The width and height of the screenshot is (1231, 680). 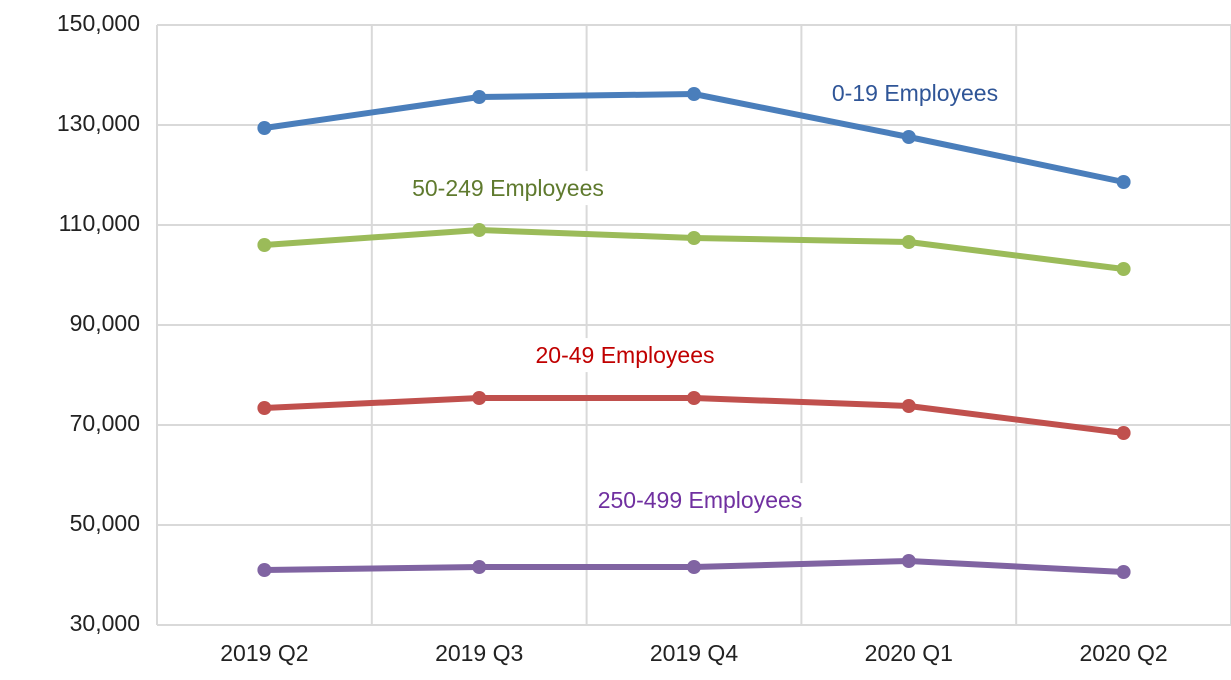 What do you see at coordinates (105, 323) in the screenshot?
I see `y-tick-label: 90,000` at bounding box center [105, 323].